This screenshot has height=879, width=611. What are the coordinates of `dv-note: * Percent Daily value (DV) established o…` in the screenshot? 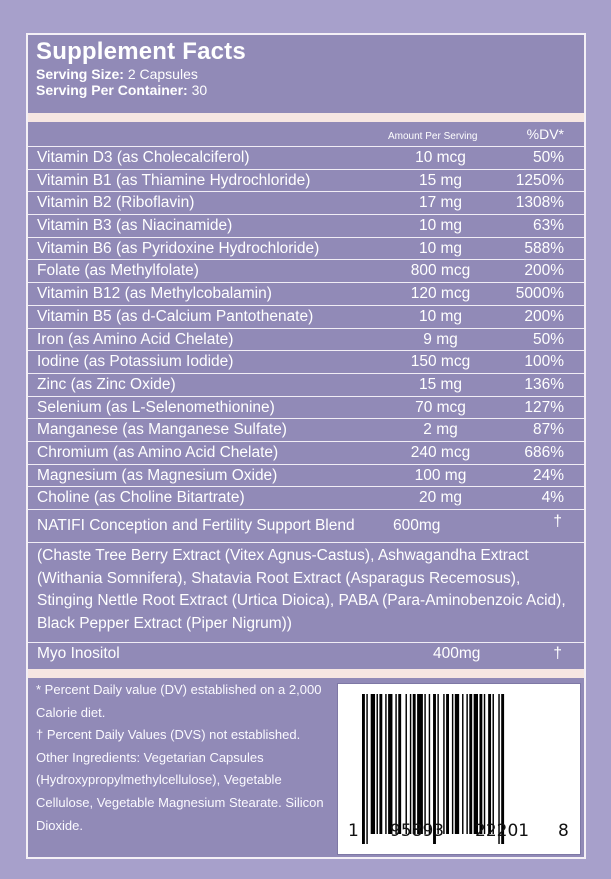 It's located at (179, 701).